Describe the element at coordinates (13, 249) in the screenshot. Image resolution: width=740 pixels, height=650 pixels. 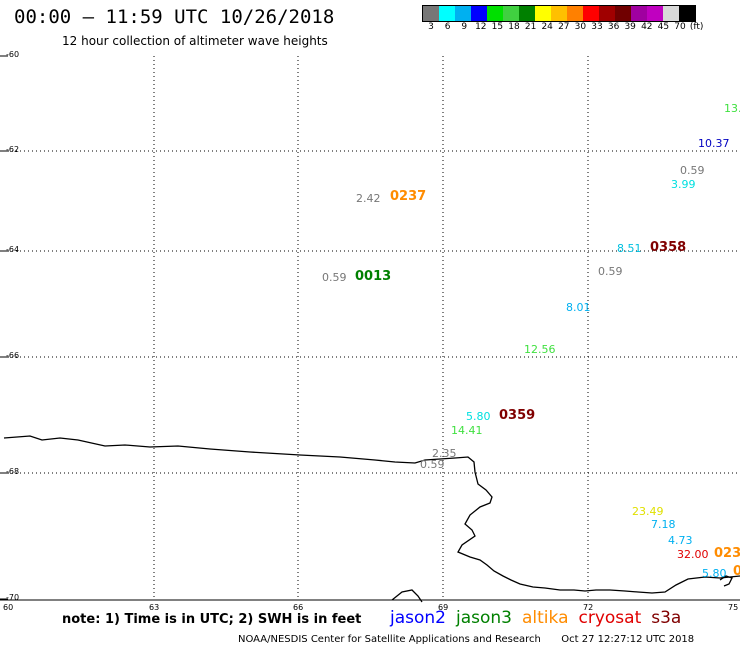
I see `latitude-label: -64` at that location.